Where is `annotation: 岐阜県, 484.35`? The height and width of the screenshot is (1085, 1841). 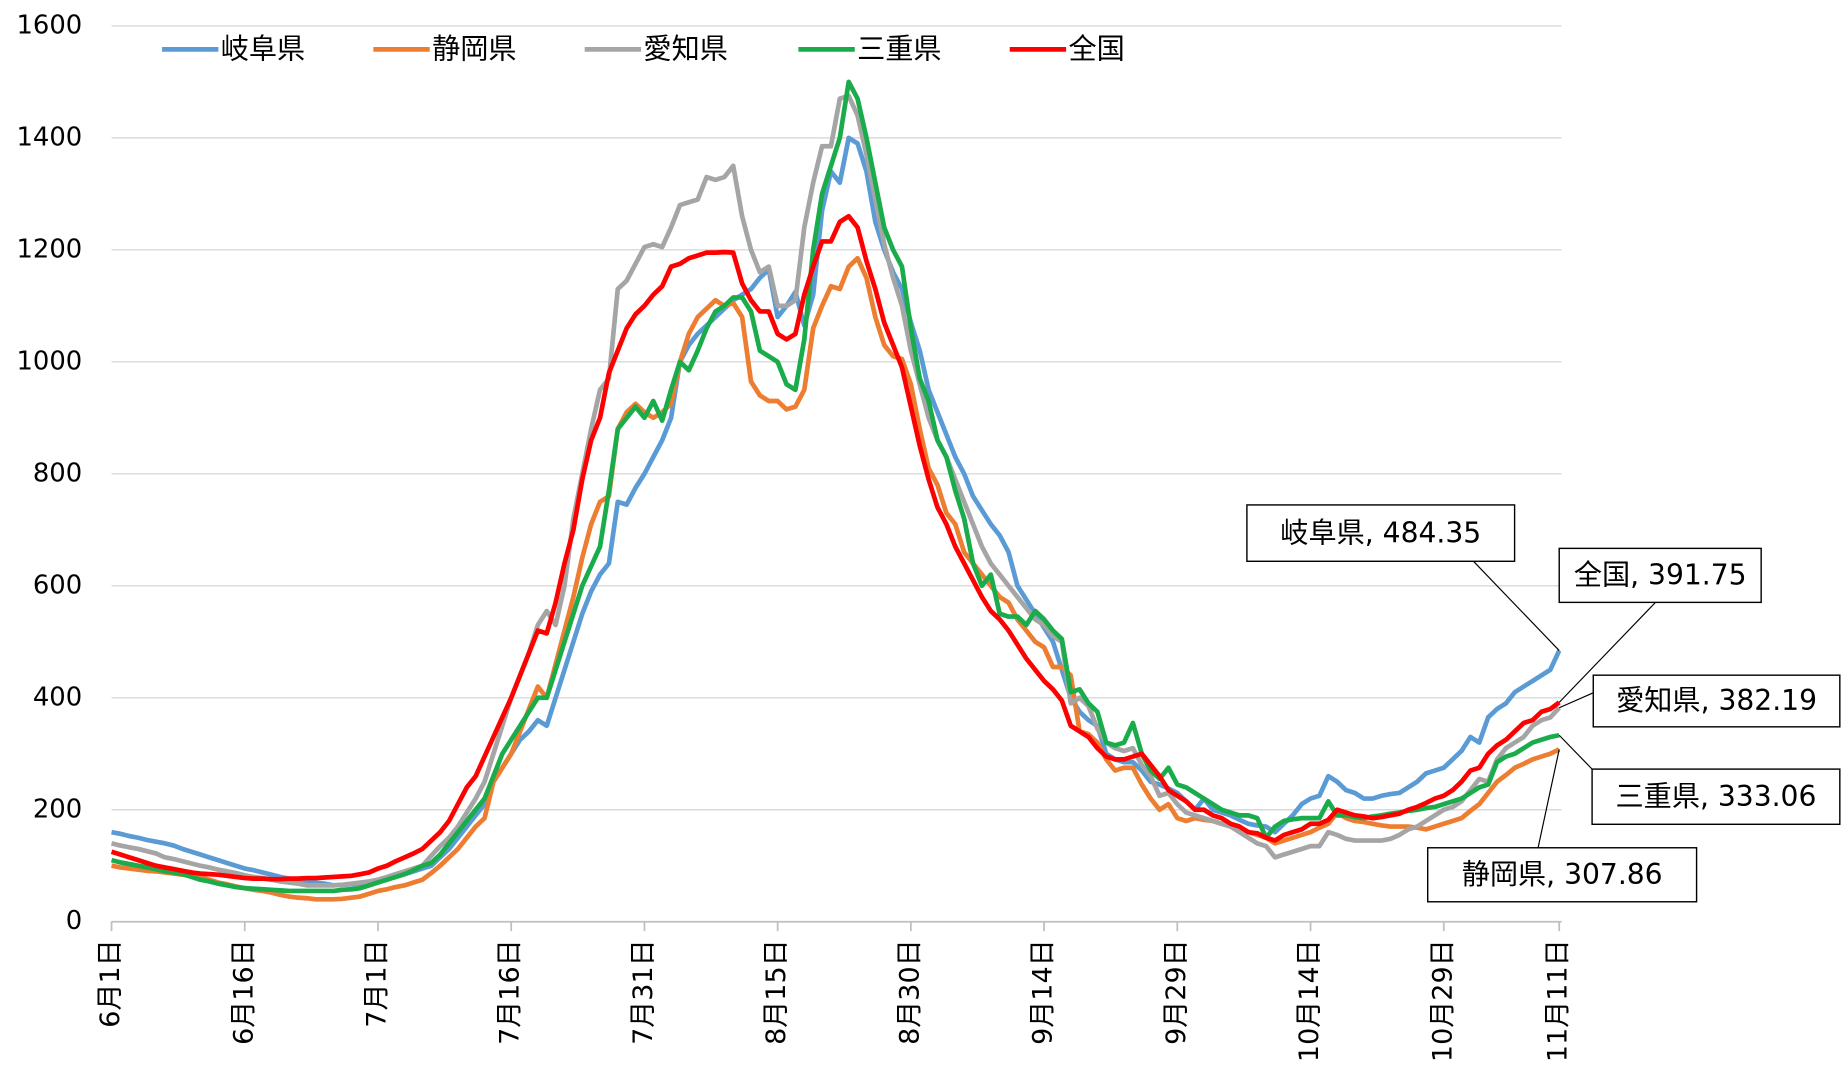
annotation: 岐阜県, 484.35 is located at coordinates (1403, 577).